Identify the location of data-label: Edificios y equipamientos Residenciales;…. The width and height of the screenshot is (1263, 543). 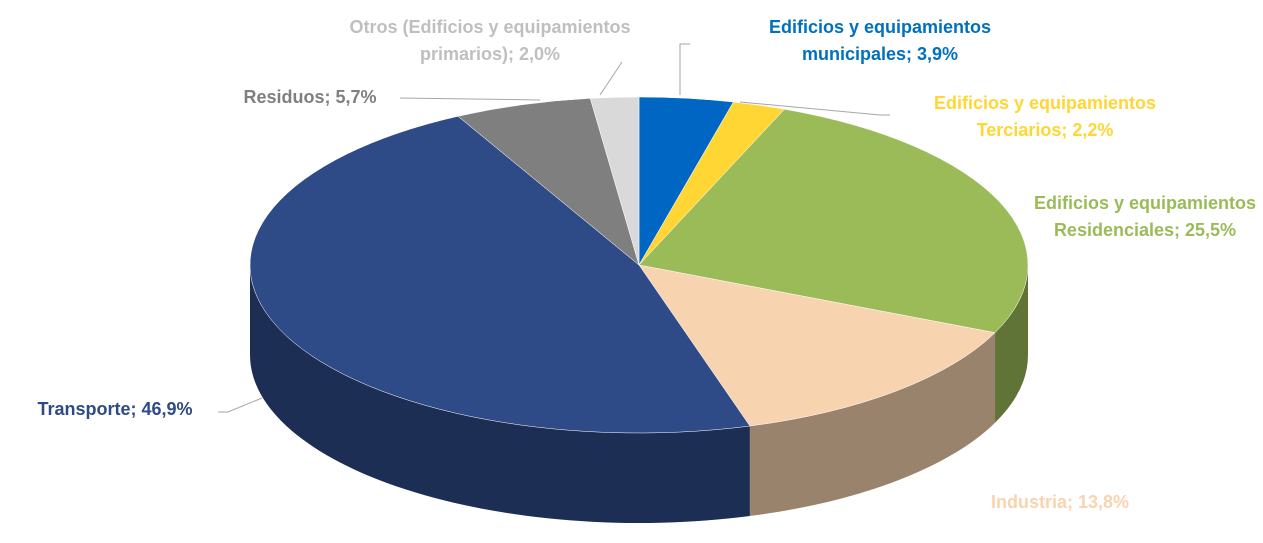
(1145, 216).